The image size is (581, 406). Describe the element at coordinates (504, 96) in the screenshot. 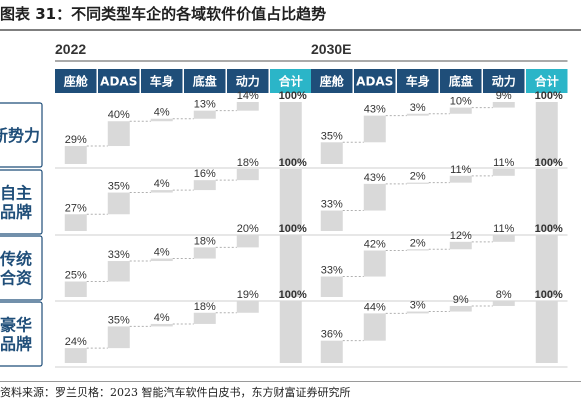

I see `data-label: 9%` at that location.